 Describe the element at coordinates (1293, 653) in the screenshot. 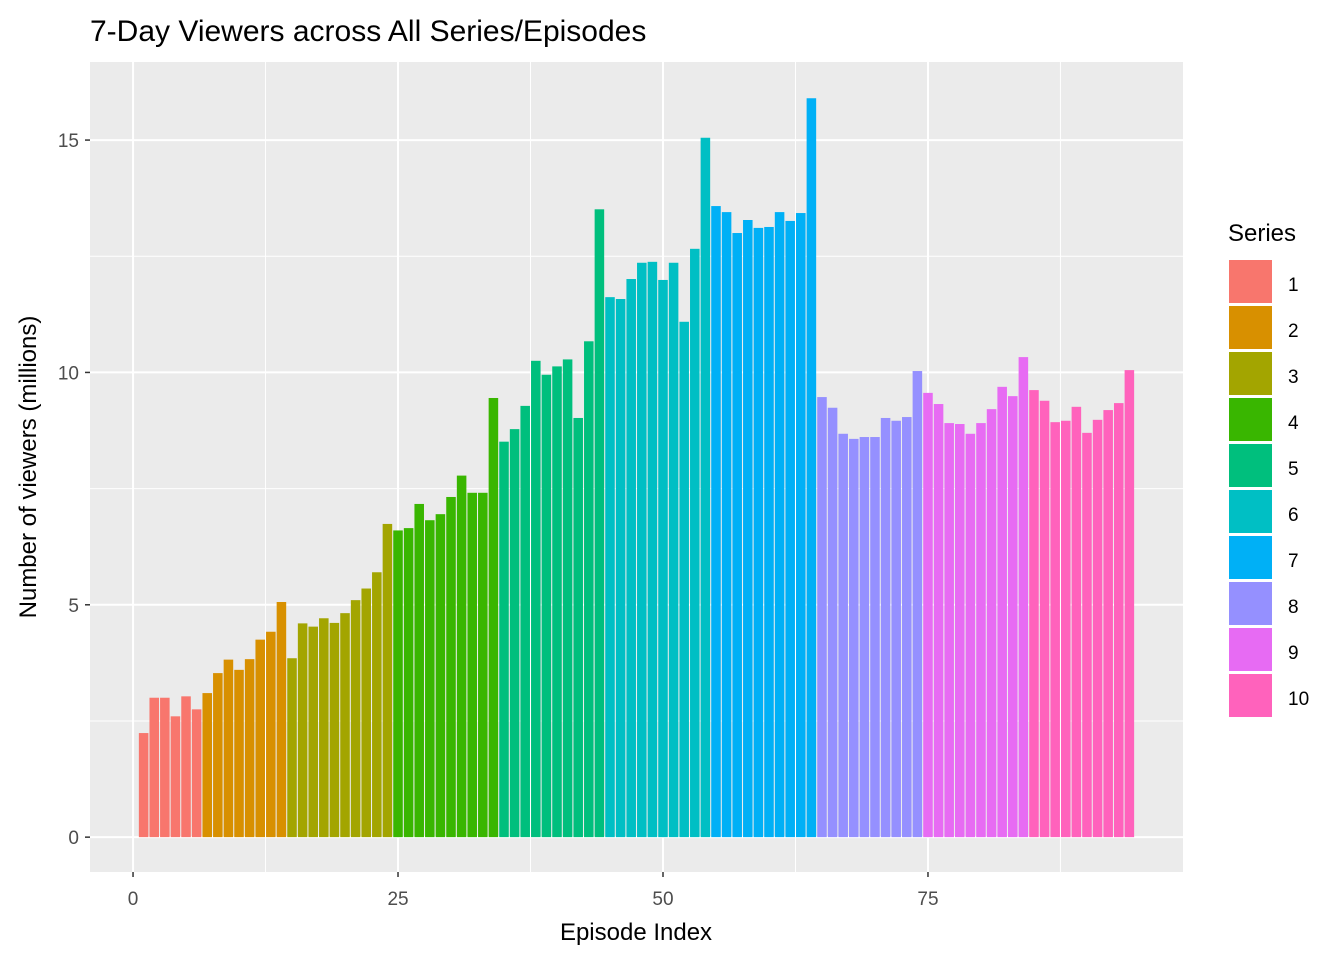

I see `legend-label-9: 9` at that location.